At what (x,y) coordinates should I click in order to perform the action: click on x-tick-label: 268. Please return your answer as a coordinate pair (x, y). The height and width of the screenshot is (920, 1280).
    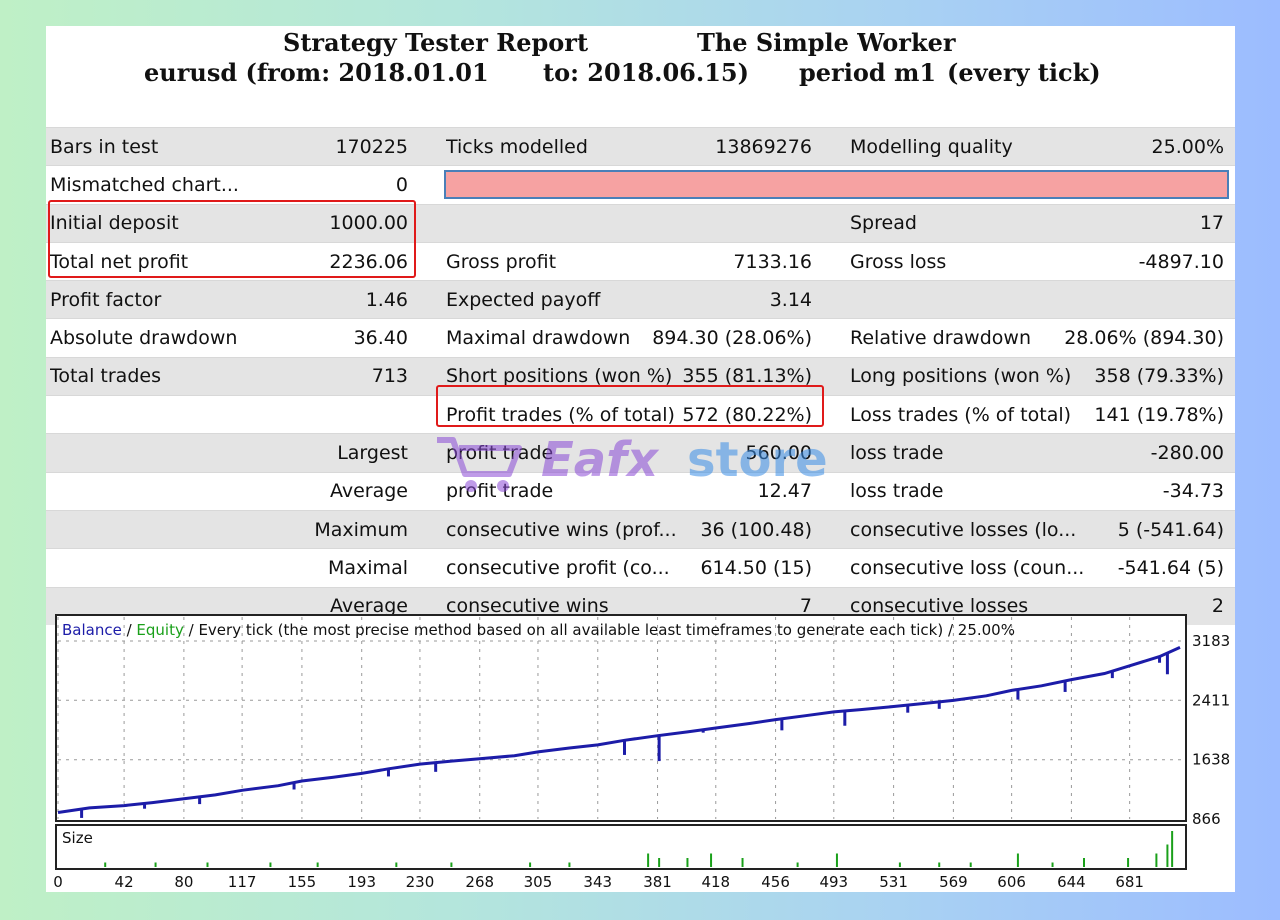
    Looking at the image, I should click on (479, 882).